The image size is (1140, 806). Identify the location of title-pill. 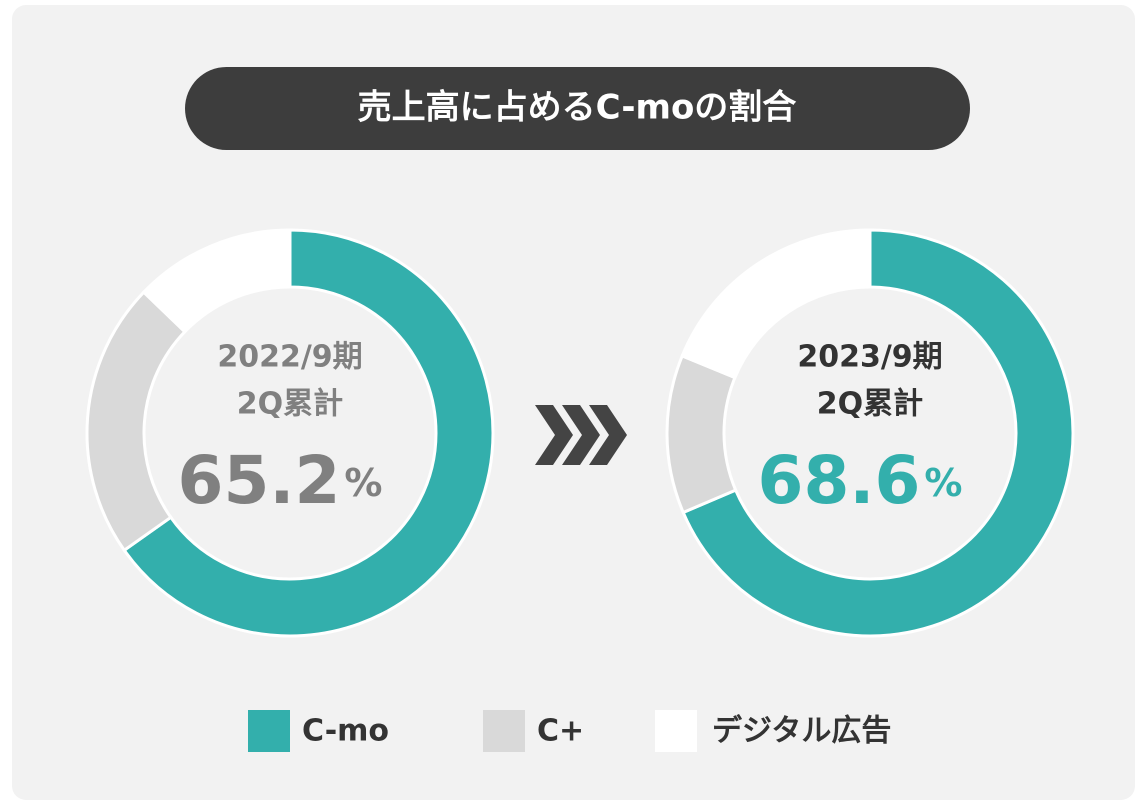
(577, 108).